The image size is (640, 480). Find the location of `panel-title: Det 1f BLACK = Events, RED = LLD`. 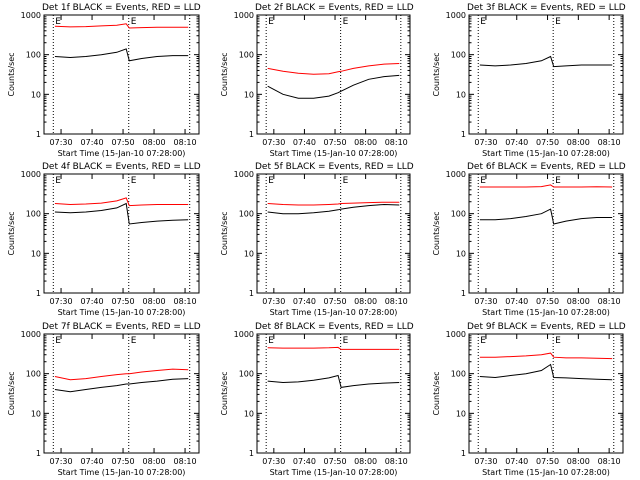

panel-title: Det 1f BLACK = Events, RED = LLD is located at coordinates (121, 8).